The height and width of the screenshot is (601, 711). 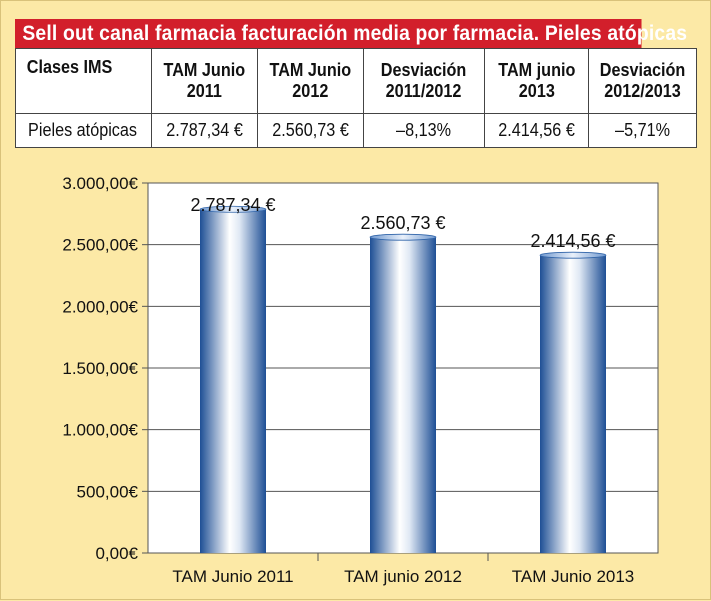 What do you see at coordinates (108, 491) in the screenshot?
I see `y-tick-label: 500,00€` at bounding box center [108, 491].